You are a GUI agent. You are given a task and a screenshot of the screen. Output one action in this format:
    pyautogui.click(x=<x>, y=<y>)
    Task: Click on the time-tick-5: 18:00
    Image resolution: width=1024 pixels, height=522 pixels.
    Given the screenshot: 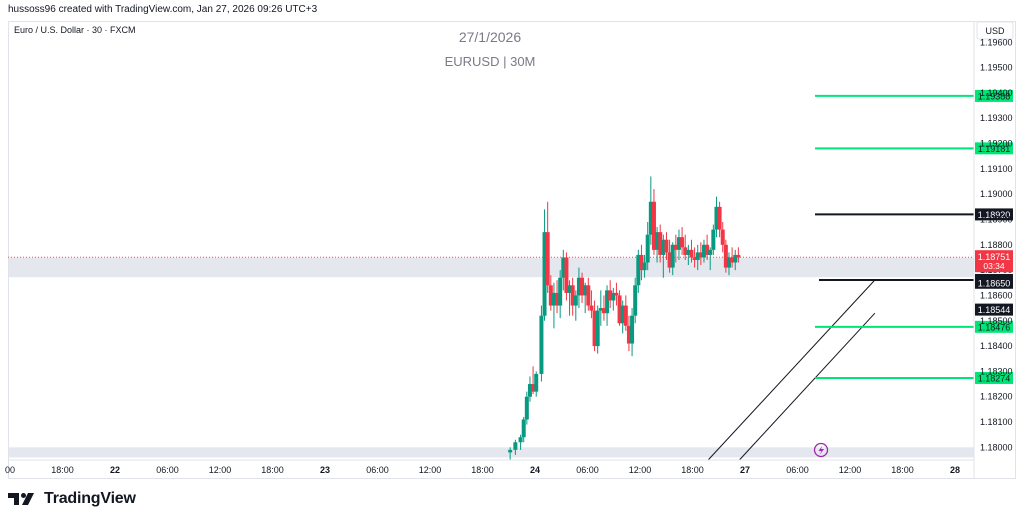 What is the action you would take?
    pyautogui.click(x=272, y=470)
    